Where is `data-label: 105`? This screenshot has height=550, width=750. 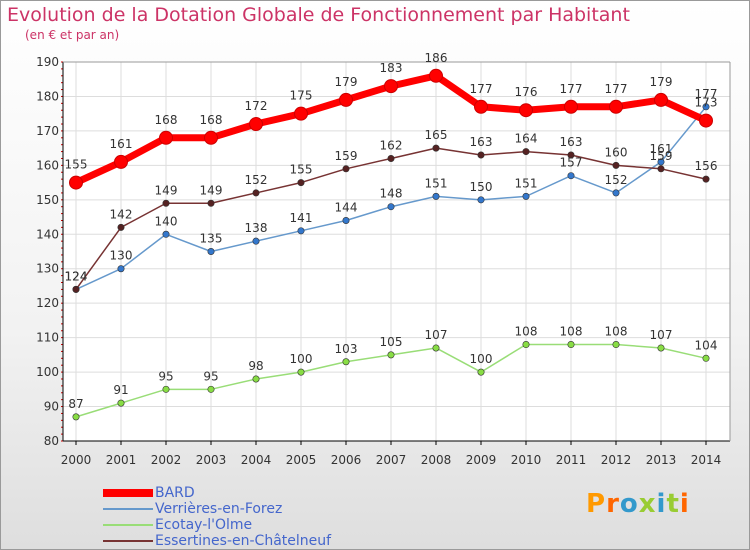 data-label: 105 is located at coordinates (391, 342).